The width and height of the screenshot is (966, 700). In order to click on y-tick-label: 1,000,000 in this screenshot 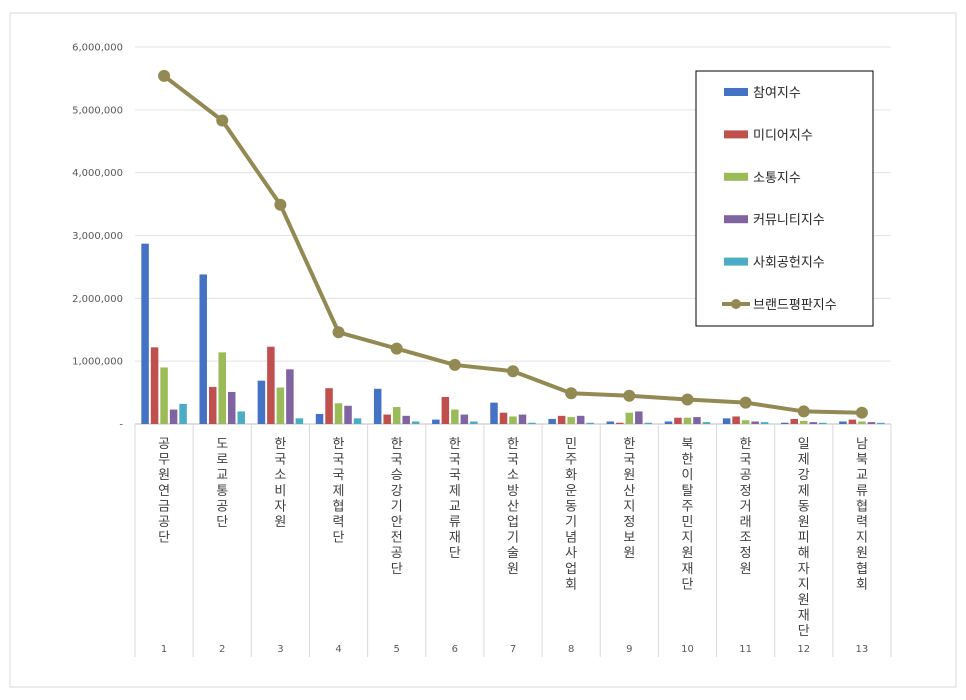, I will do `click(97, 362)`.